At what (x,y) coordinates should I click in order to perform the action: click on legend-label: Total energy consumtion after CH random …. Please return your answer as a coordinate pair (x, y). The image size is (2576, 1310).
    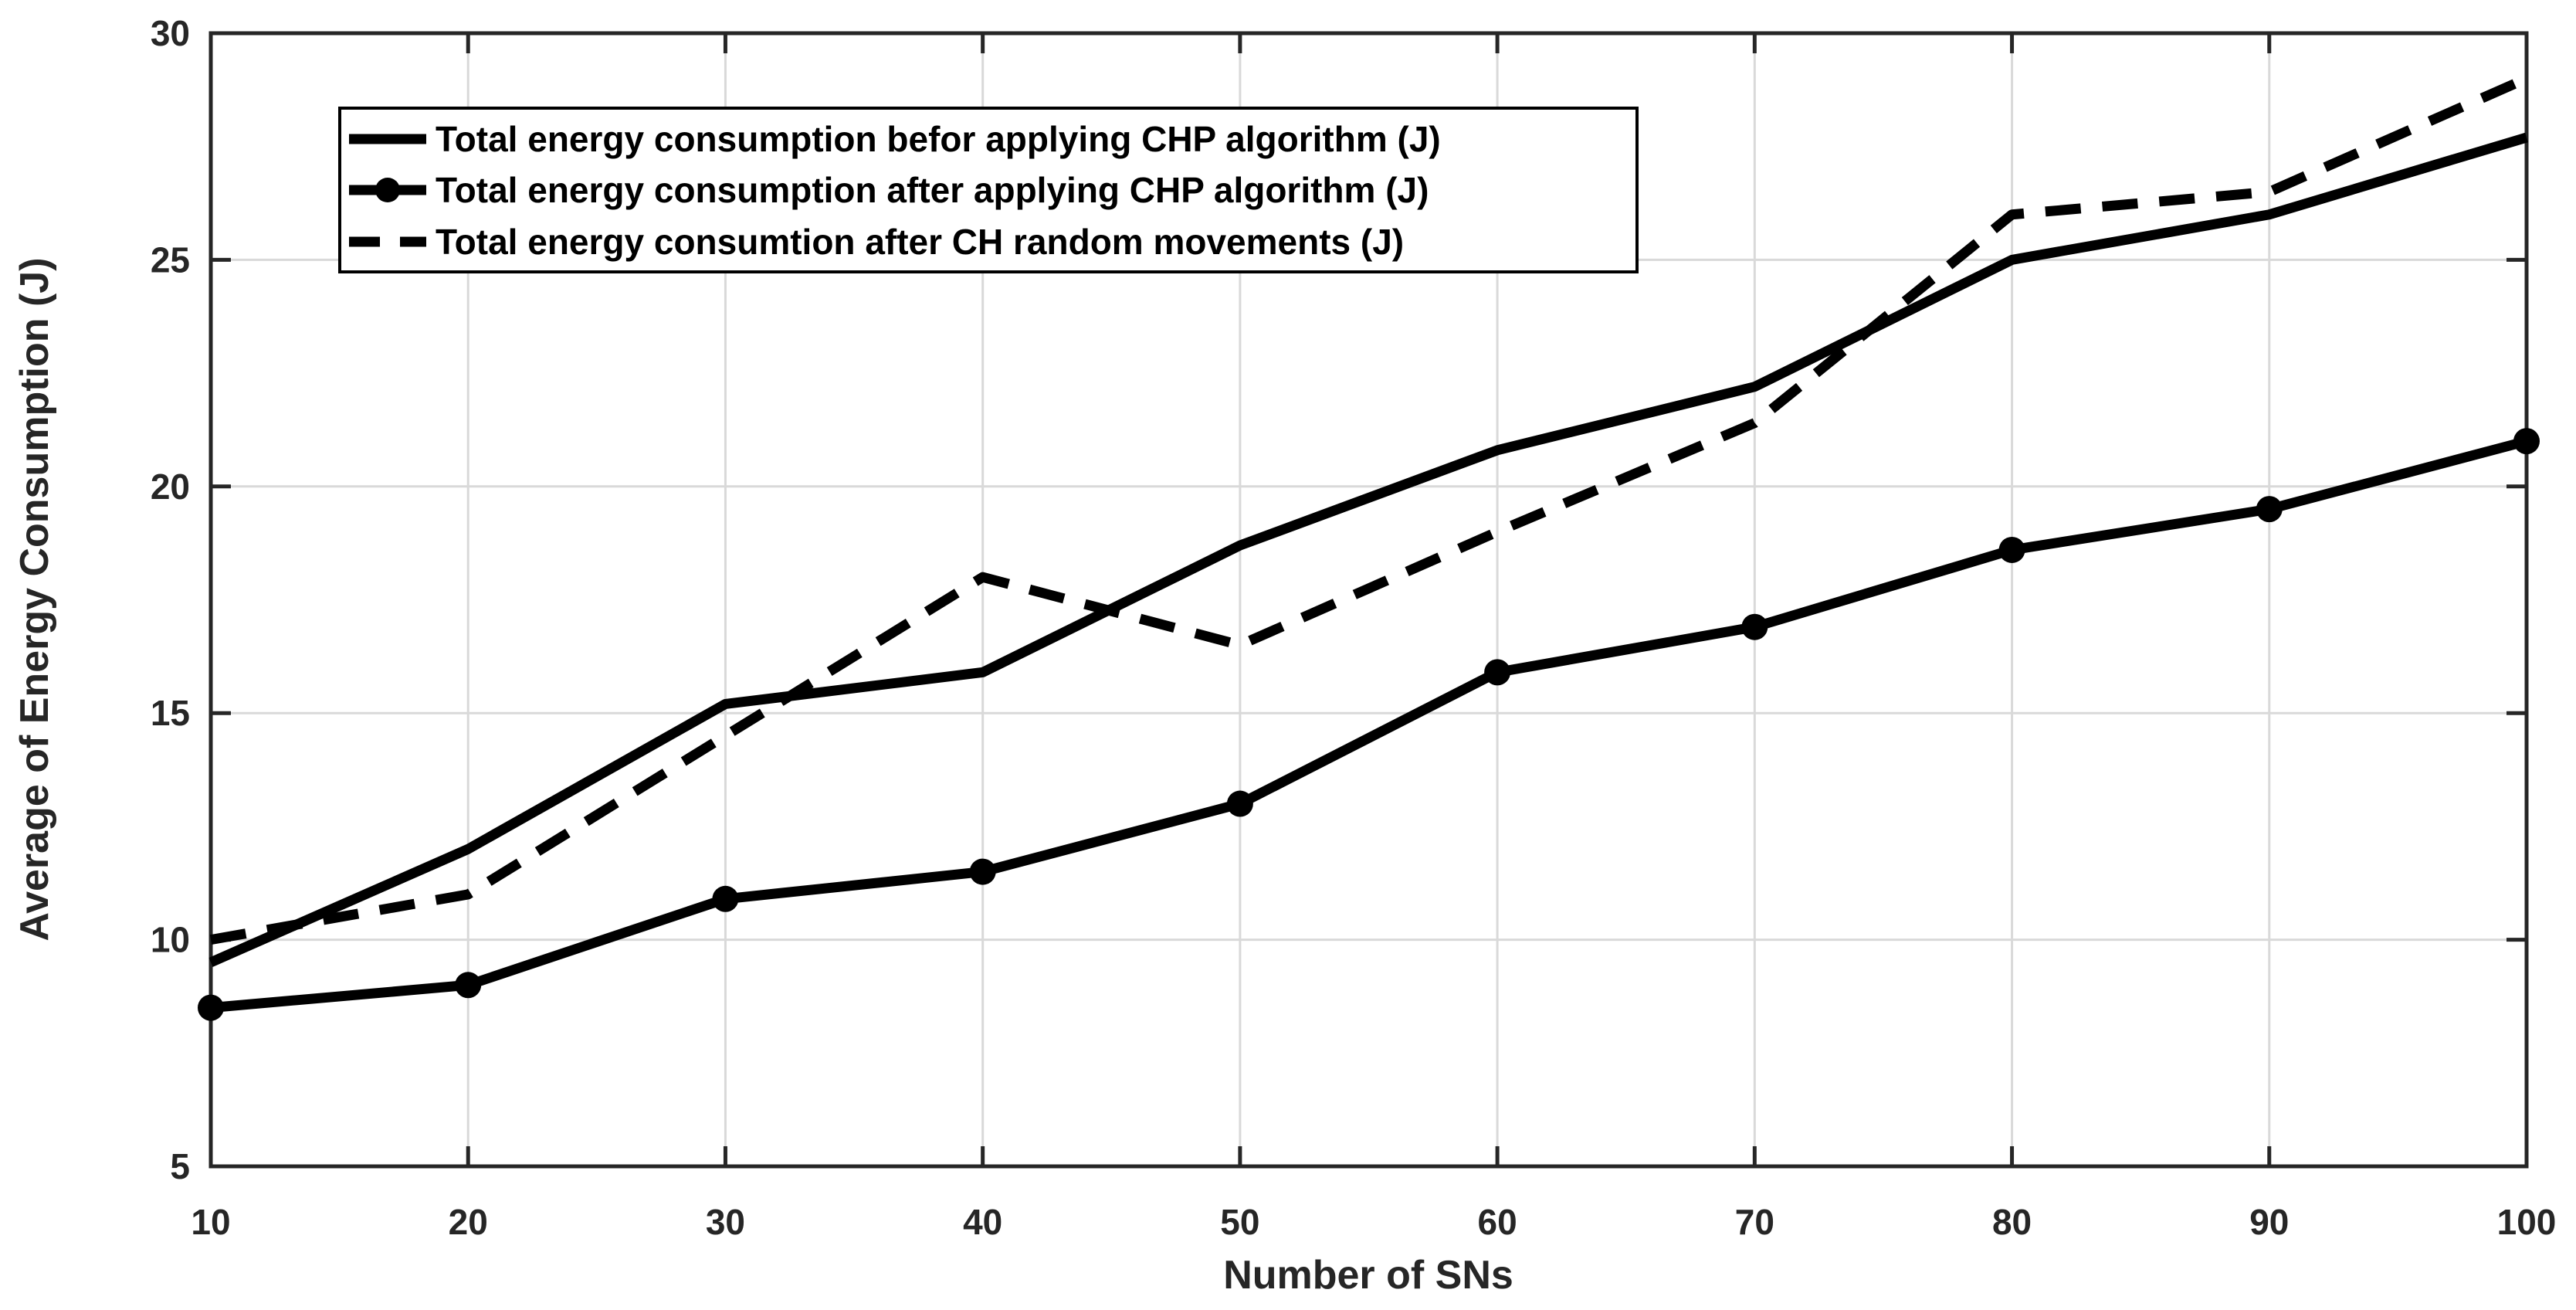
    Looking at the image, I should click on (920, 242).